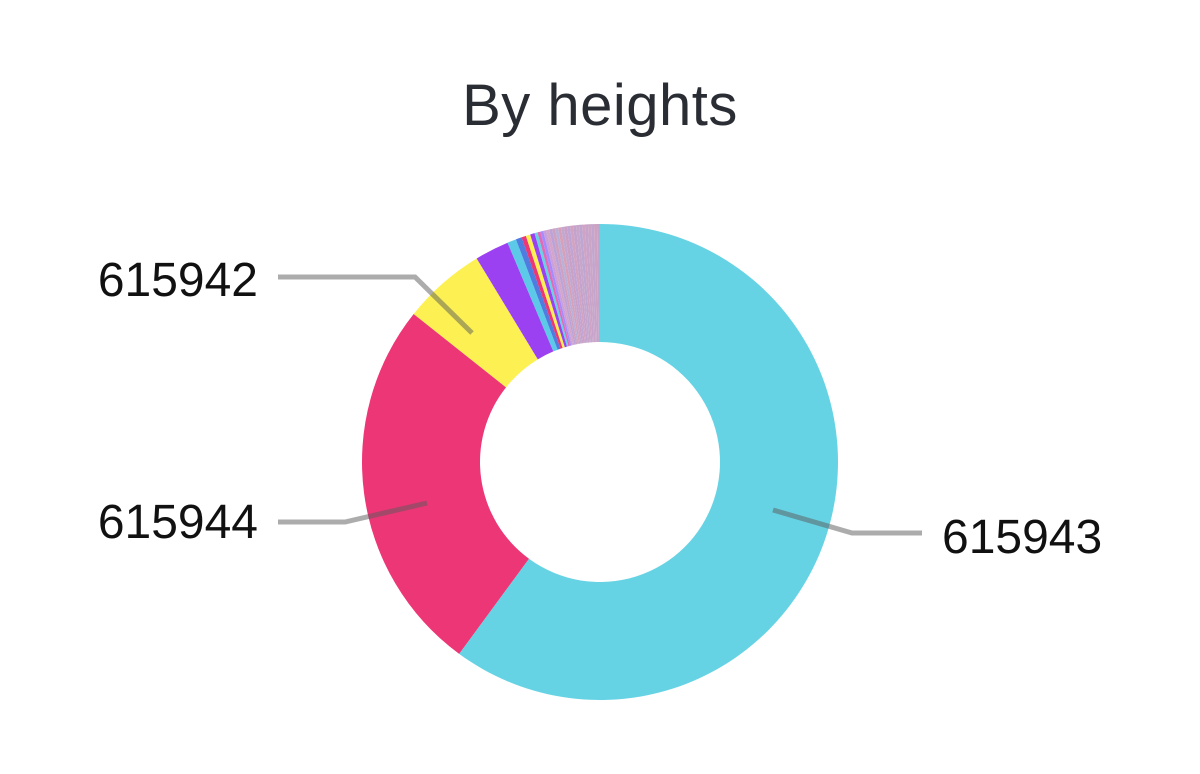  I want to click on callout-label-615942: 615942, so click(178, 280).